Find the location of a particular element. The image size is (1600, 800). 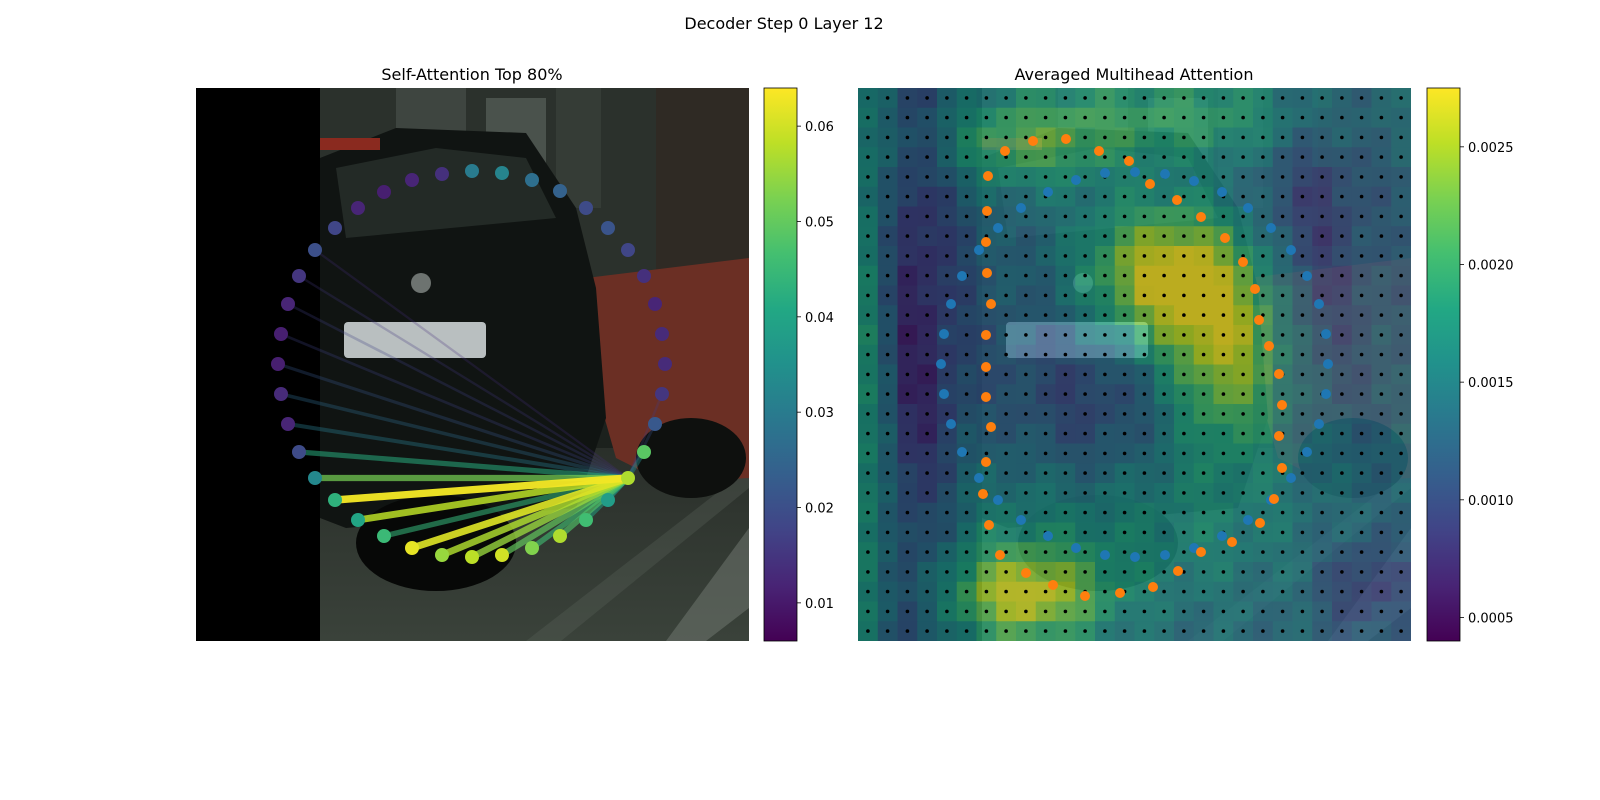

multihead-colorbar-ticks: 0.0005 0.0010 0.0015 0.0020 0.0025 is located at coordinates (1487, 383).